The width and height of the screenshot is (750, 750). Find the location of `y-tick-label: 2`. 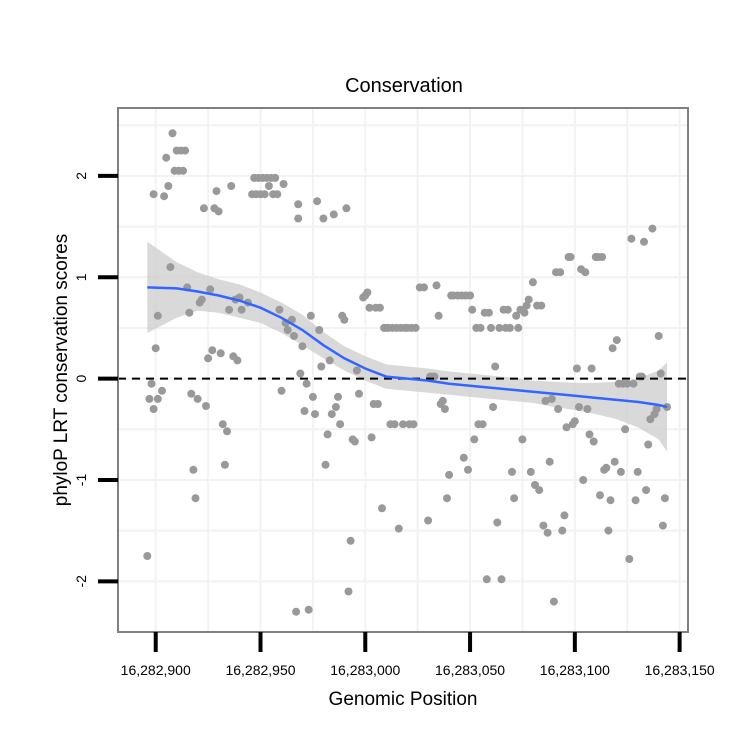

y-tick-label: 2 is located at coordinates (81, 176).